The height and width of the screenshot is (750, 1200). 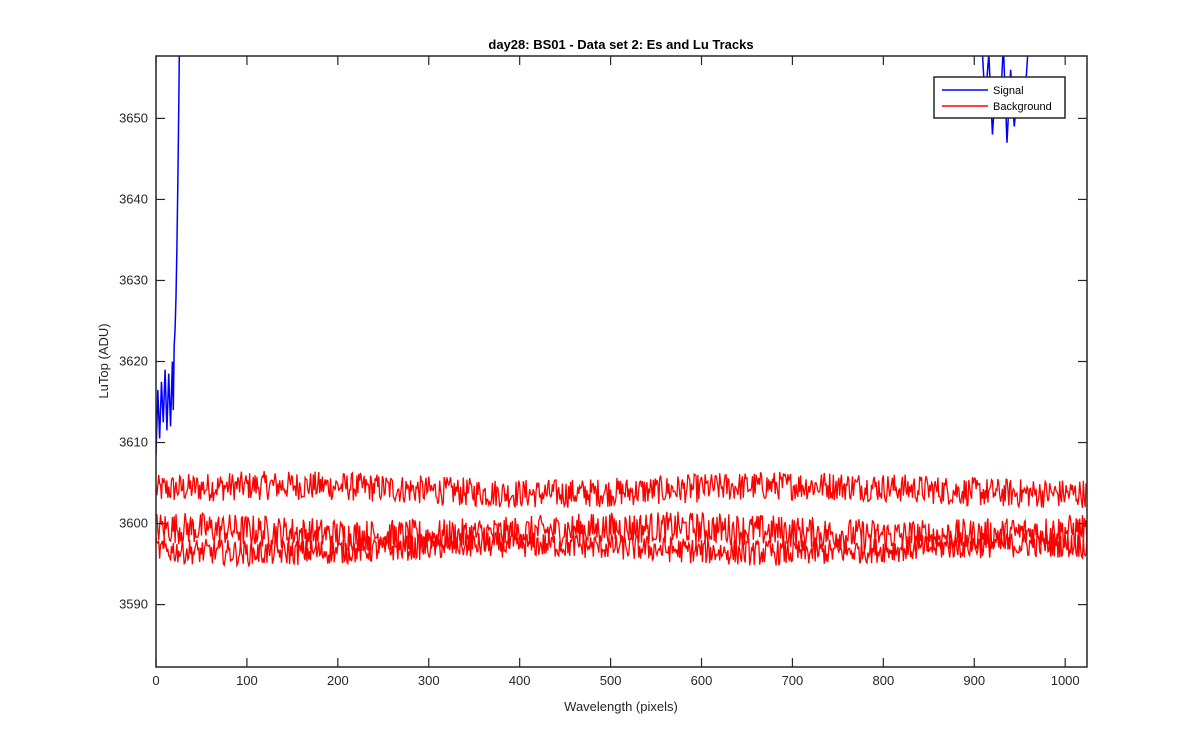 What do you see at coordinates (133, 117) in the screenshot?
I see `y-tick-label: 3650` at bounding box center [133, 117].